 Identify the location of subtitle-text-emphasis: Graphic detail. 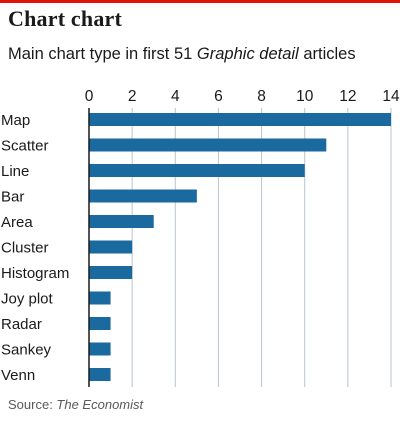
(247, 54).